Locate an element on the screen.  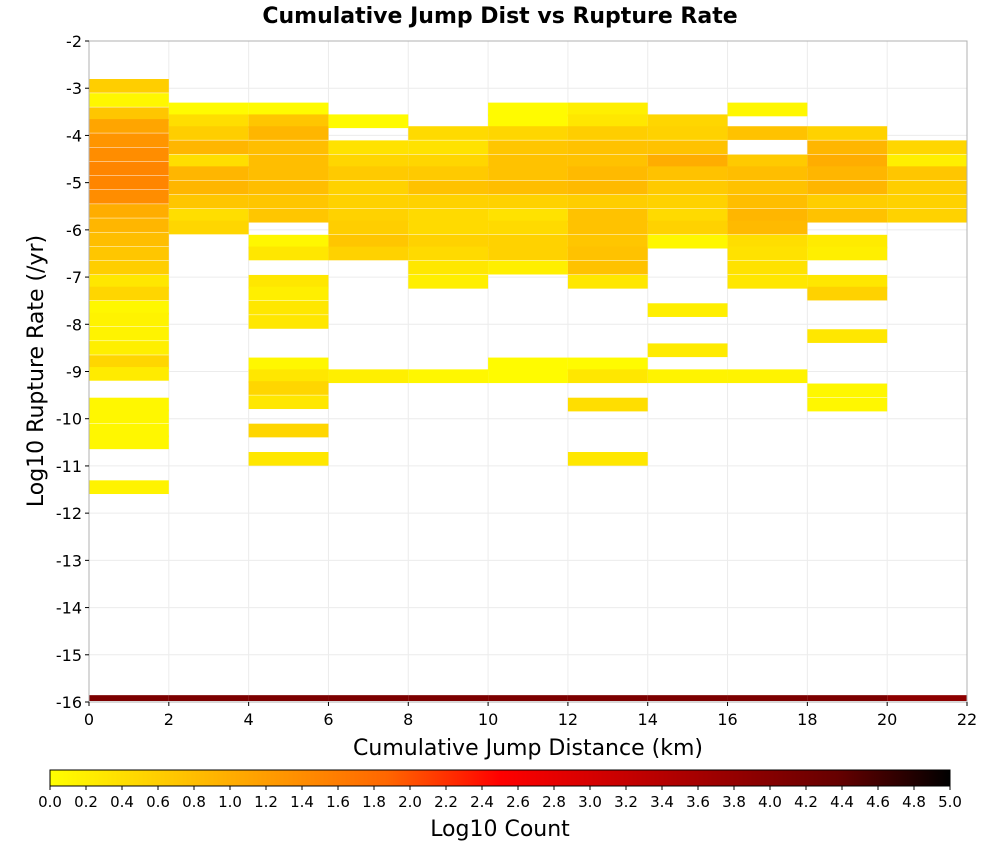
x-tick-label: 6 is located at coordinates (328, 719).